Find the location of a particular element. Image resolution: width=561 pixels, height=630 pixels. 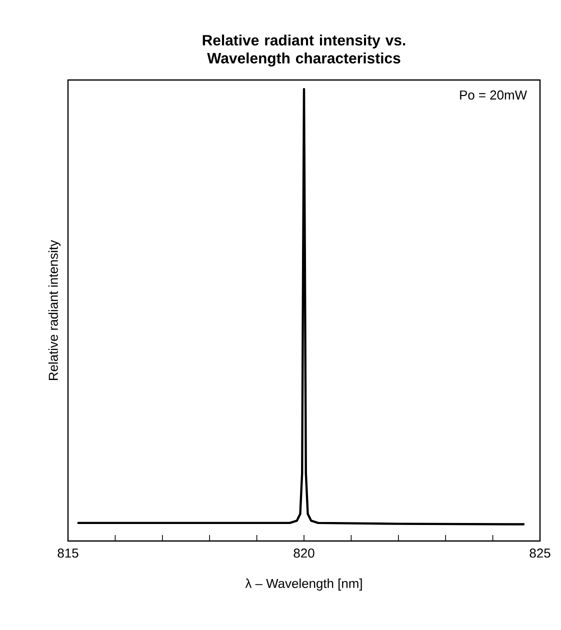

x-axis-title: λ – Wavelength [nm] is located at coordinates (303, 584).